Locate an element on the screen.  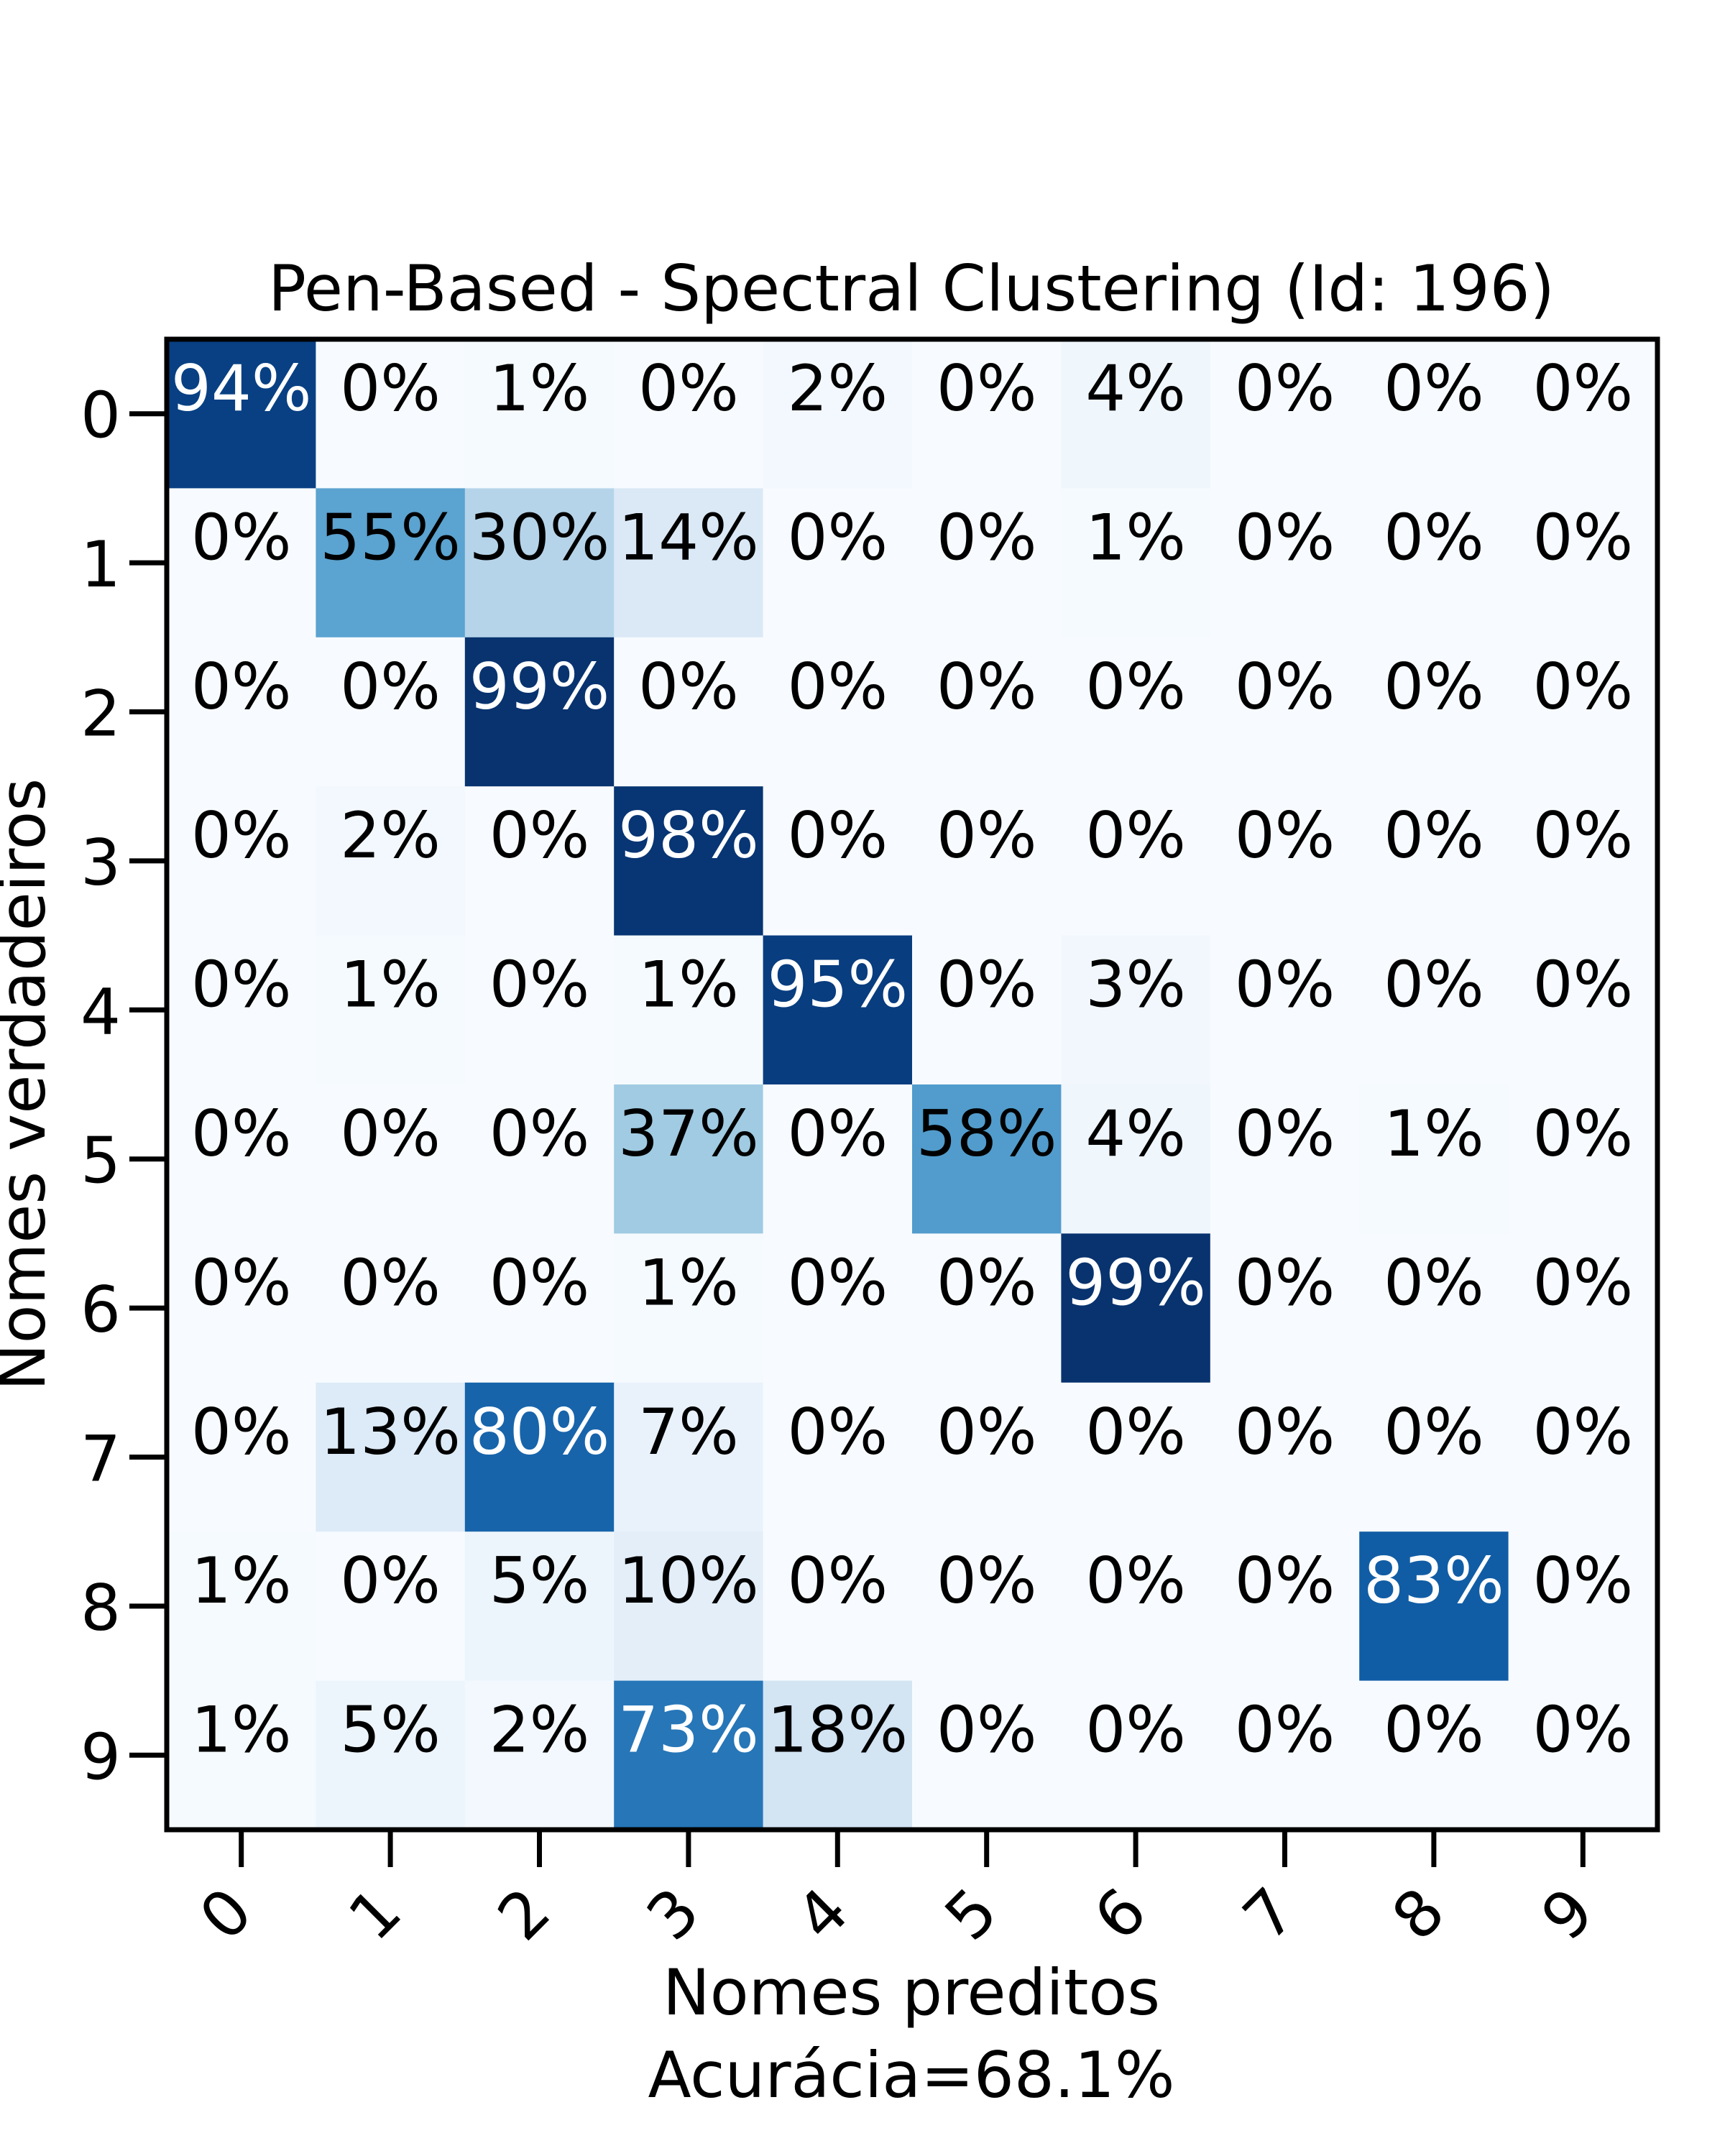
cell-value-label: 3% is located at coordinates (1135, 985).